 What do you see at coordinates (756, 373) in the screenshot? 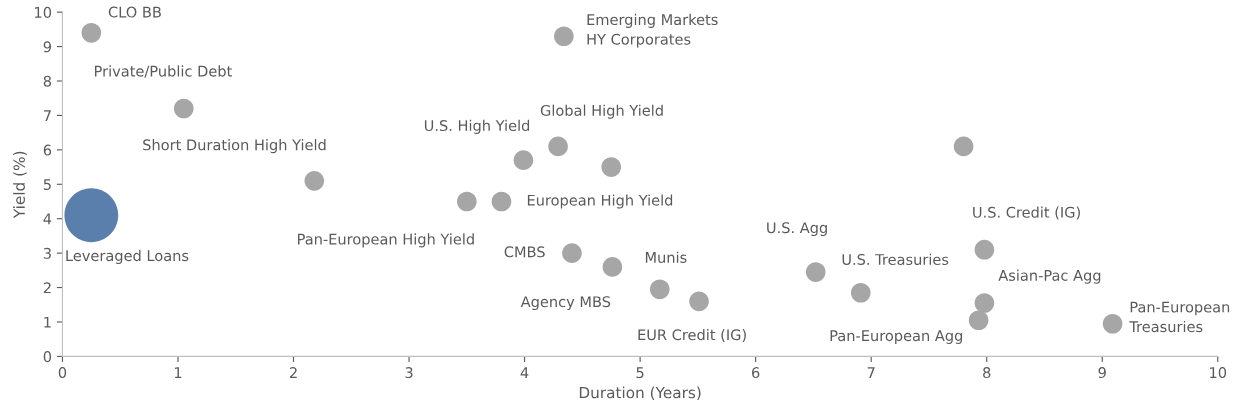
I see `x-tick-label: 6` at bounding box center [756, 373].